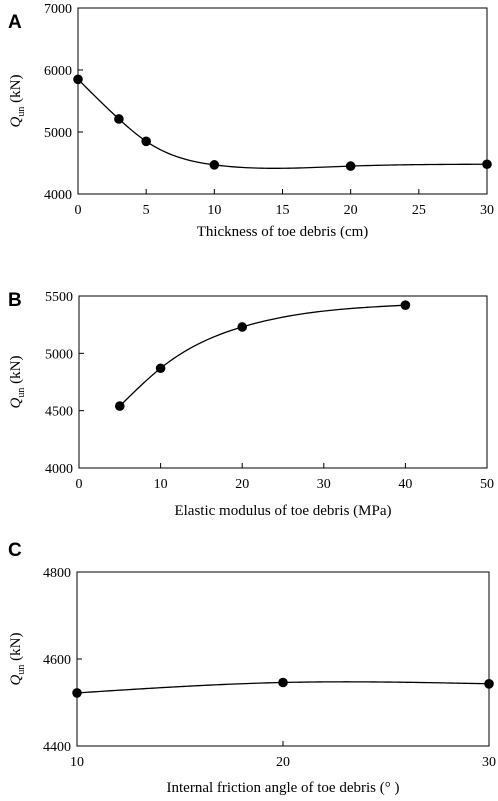 This screenshot has height=801, width=498. Describe the element at coordinates (58, 9) in the screenshot. I see `y-tick-label: 7000` at that location.